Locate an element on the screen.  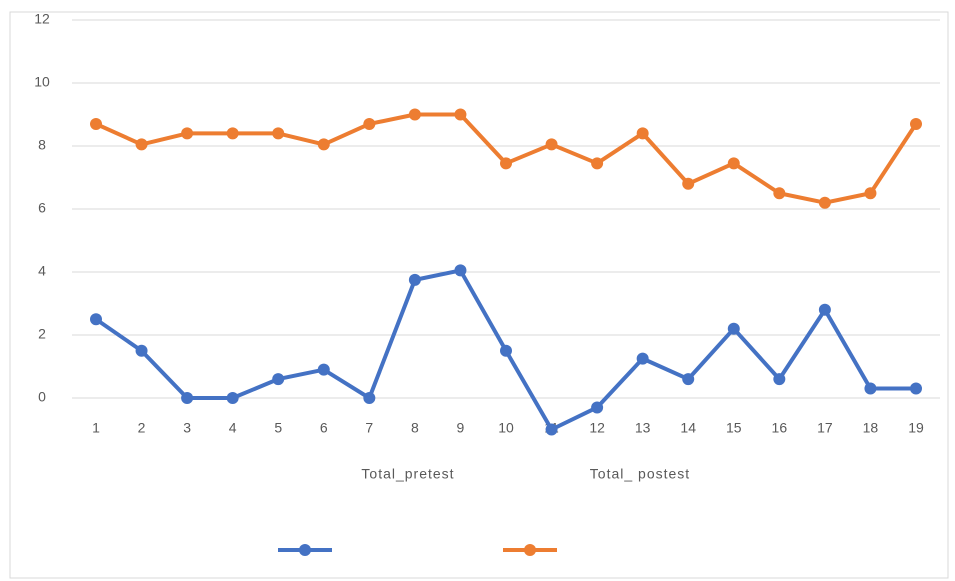
x-tick-label: 7 is located at coordinates (369, 428).